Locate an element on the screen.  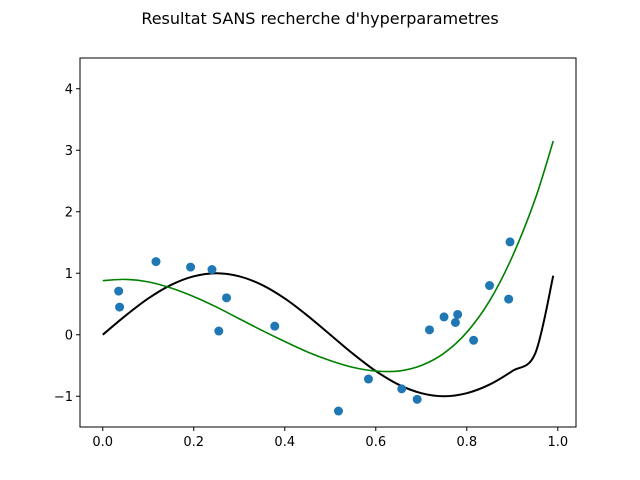
y-tick-label: 1 is located at coordinates (69, 274).